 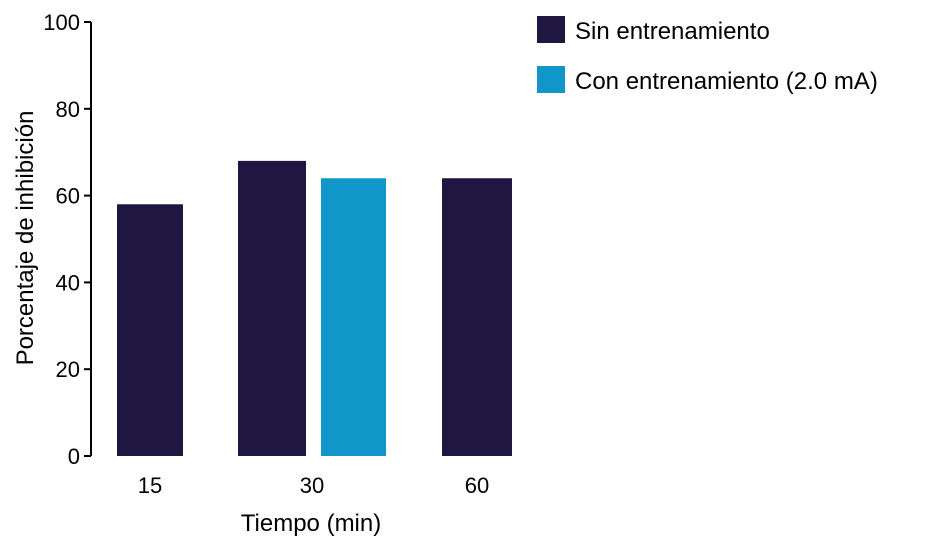 I want to click on bar-15-sin-entrenamiento, so click(x=150, y=330).